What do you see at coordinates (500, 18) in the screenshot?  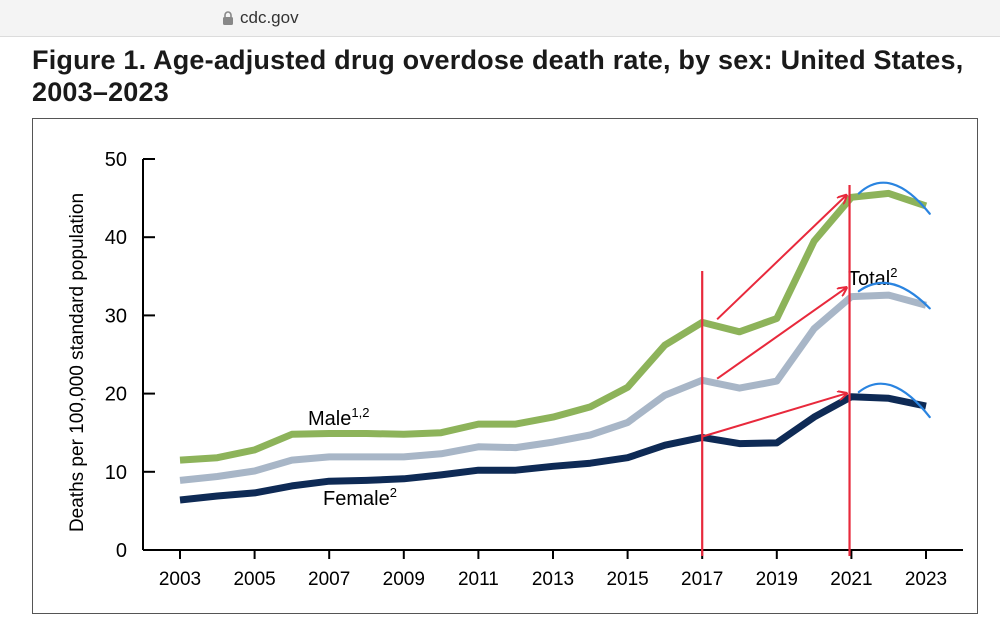 I see `browser-address-bar: cdc.gov` at bounding box center [500, 18].